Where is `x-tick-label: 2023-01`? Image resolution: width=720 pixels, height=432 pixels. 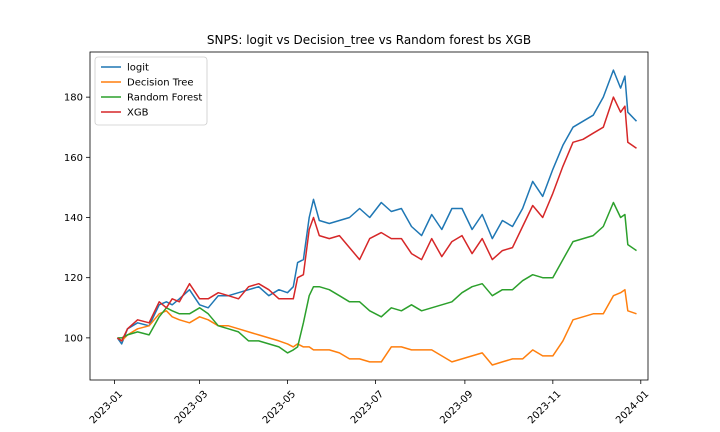 x-tick-label: 2023-01 is located at coordinates (106, 407).